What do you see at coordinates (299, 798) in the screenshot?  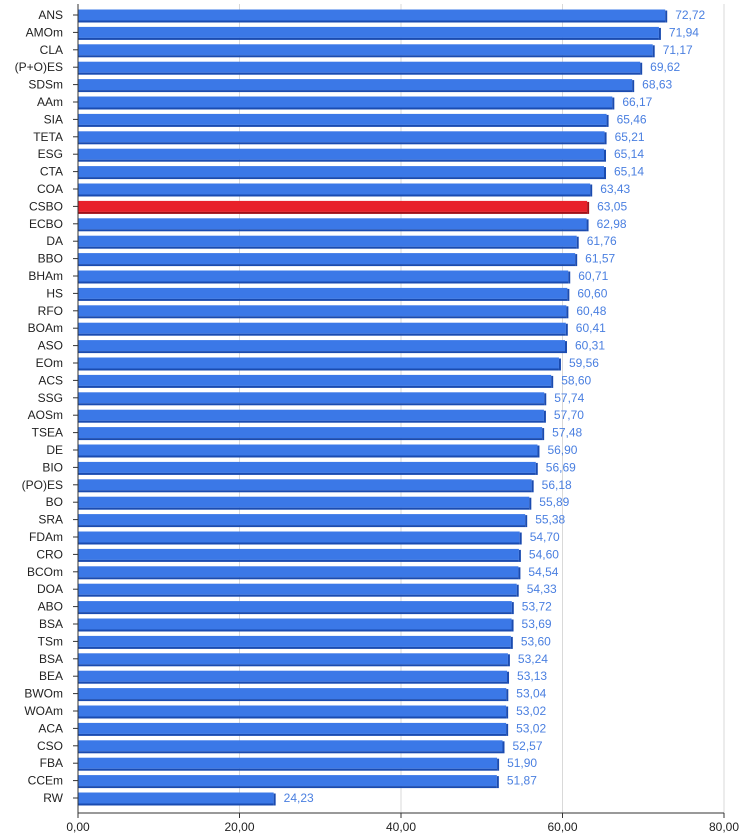 I see `value-label-45: 24,23` at bounding box center [299, 798].